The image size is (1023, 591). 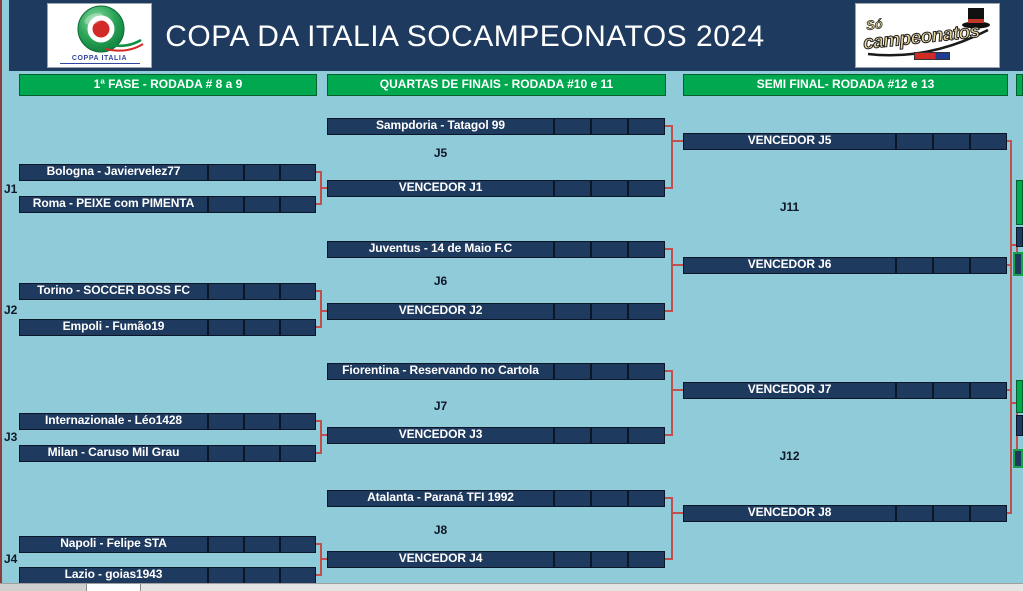 What do you see at coordinates (845, 141) in the screenshot?
I see `team-bar-vencedor-j5: VENCEDOR J5` at bounding box center [845, 141].